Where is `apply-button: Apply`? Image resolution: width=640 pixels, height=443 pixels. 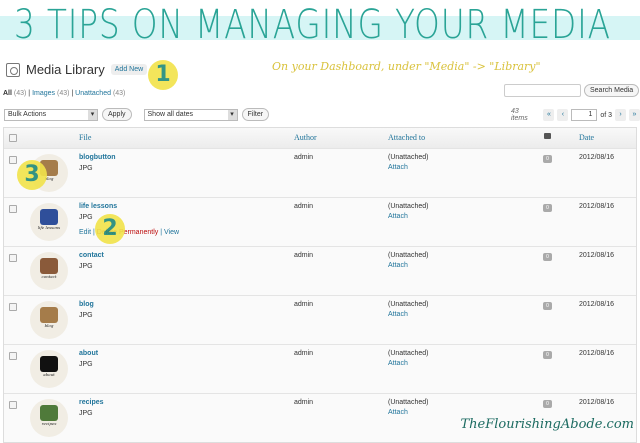 apply-button: Apply is located at coordinates (117, 114).